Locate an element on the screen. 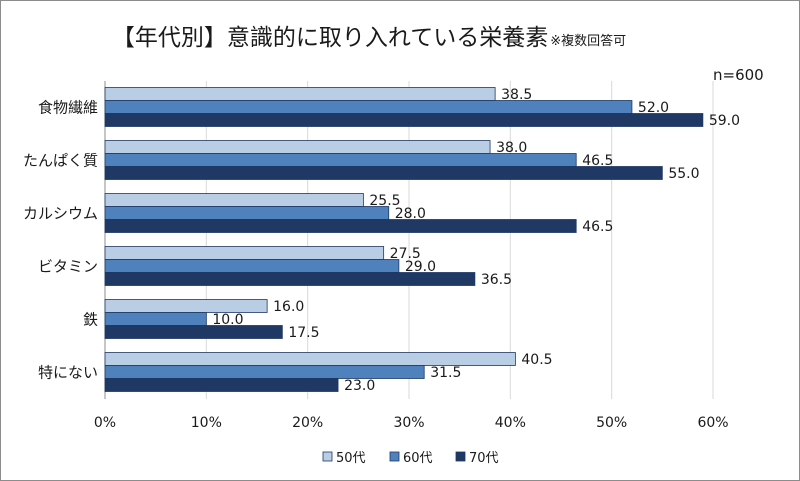 The width and height of the screenshot is (800, 481). legend-swatch-50代 is located at coordinates (327, 456).